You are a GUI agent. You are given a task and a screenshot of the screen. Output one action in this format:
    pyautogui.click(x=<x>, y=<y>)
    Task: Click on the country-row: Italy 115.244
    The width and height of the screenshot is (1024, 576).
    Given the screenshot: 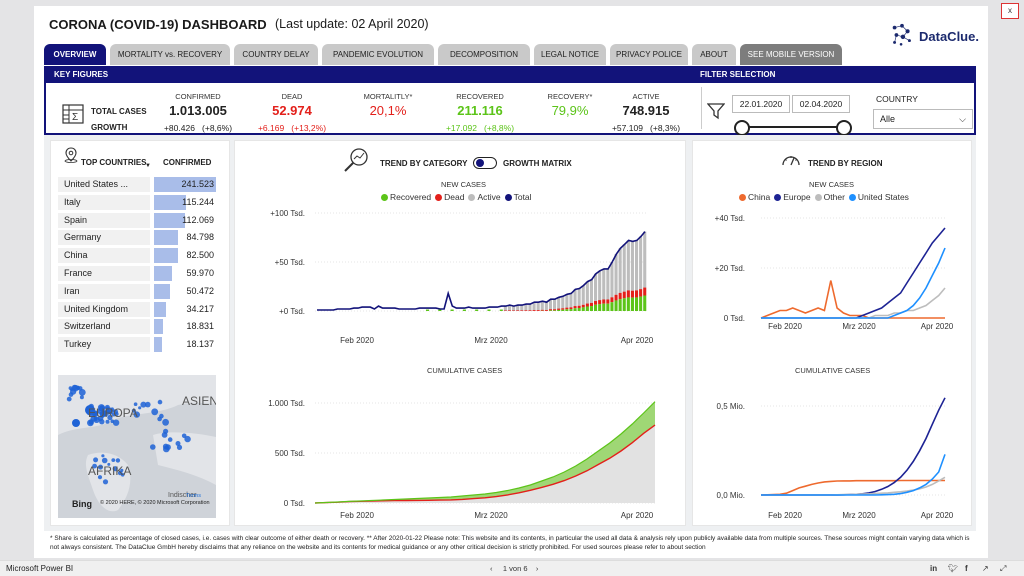 What is the action you would take?
    pyautogui.click(x=137, y=202)
    